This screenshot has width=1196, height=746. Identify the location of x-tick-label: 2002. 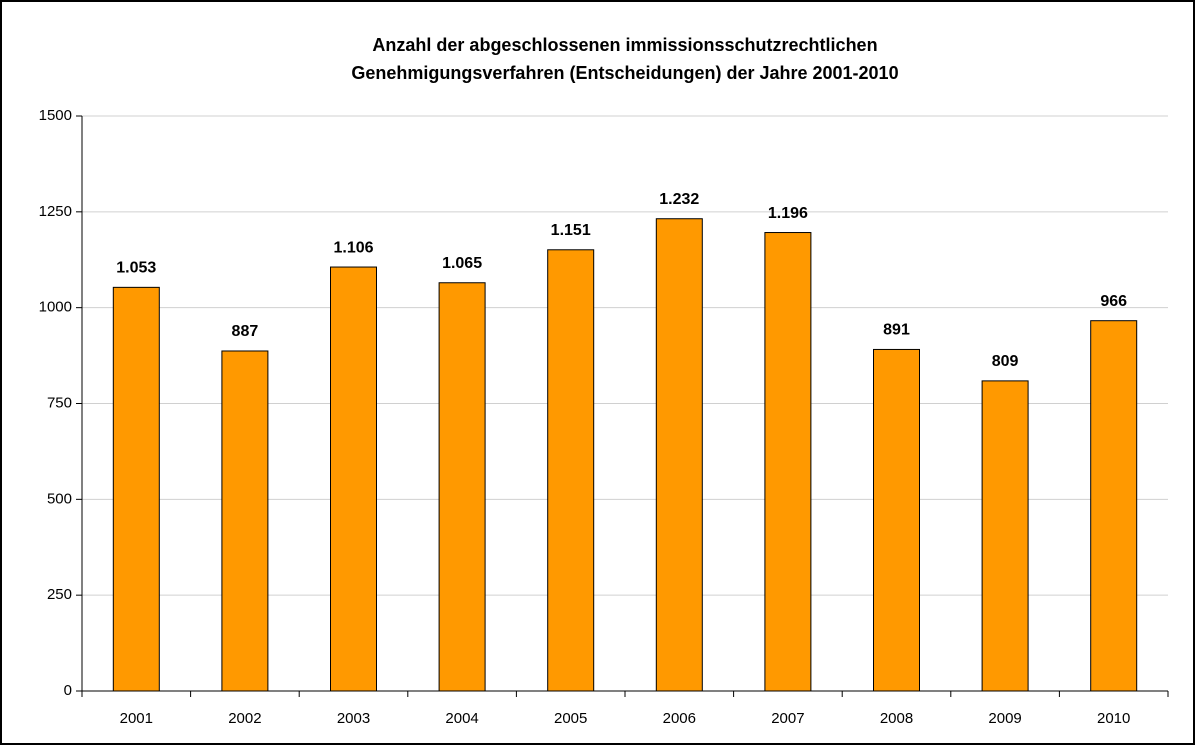
(244, 718).